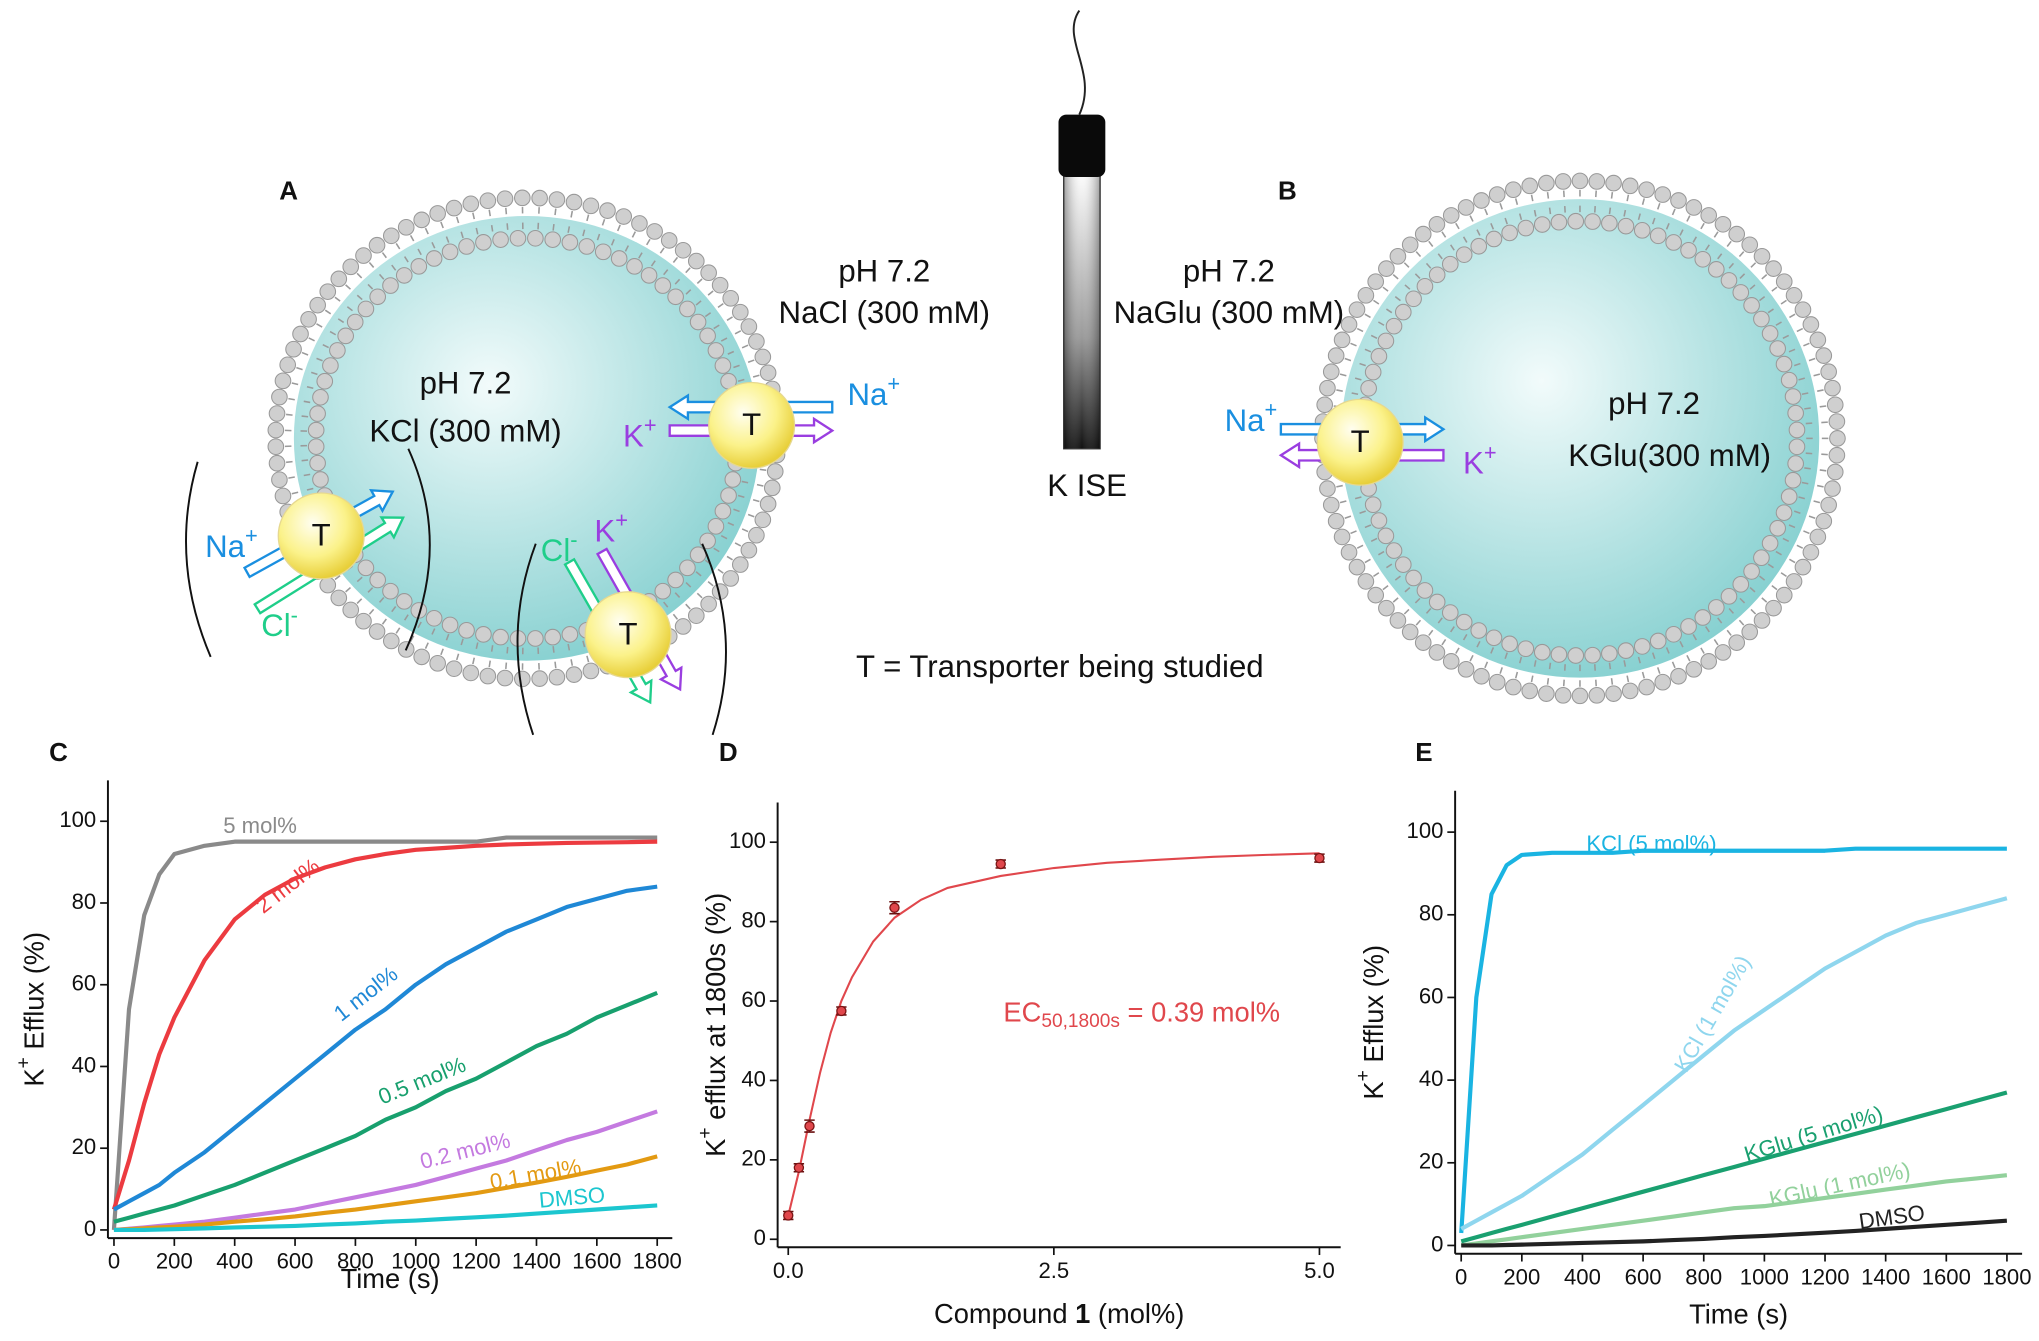  Describe the element at coordinates (573, 539) in the screenshot. I see `text-part: -` at that location.